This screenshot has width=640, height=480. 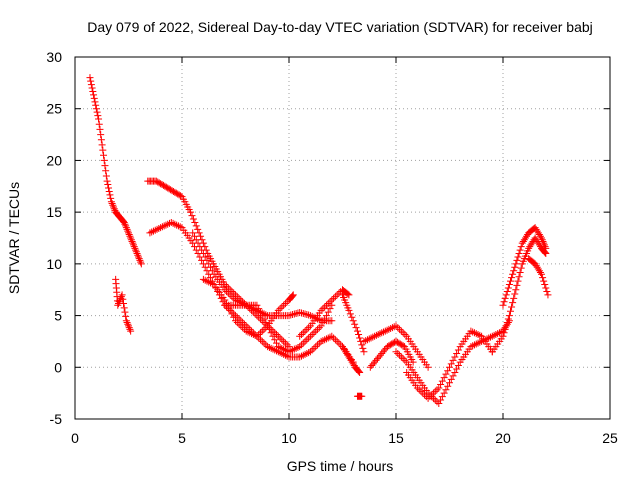 What do you see at coordinates (289, 438) in the screenshot?
I see `x-tick-label: 10` at bounding box center [289, 438].